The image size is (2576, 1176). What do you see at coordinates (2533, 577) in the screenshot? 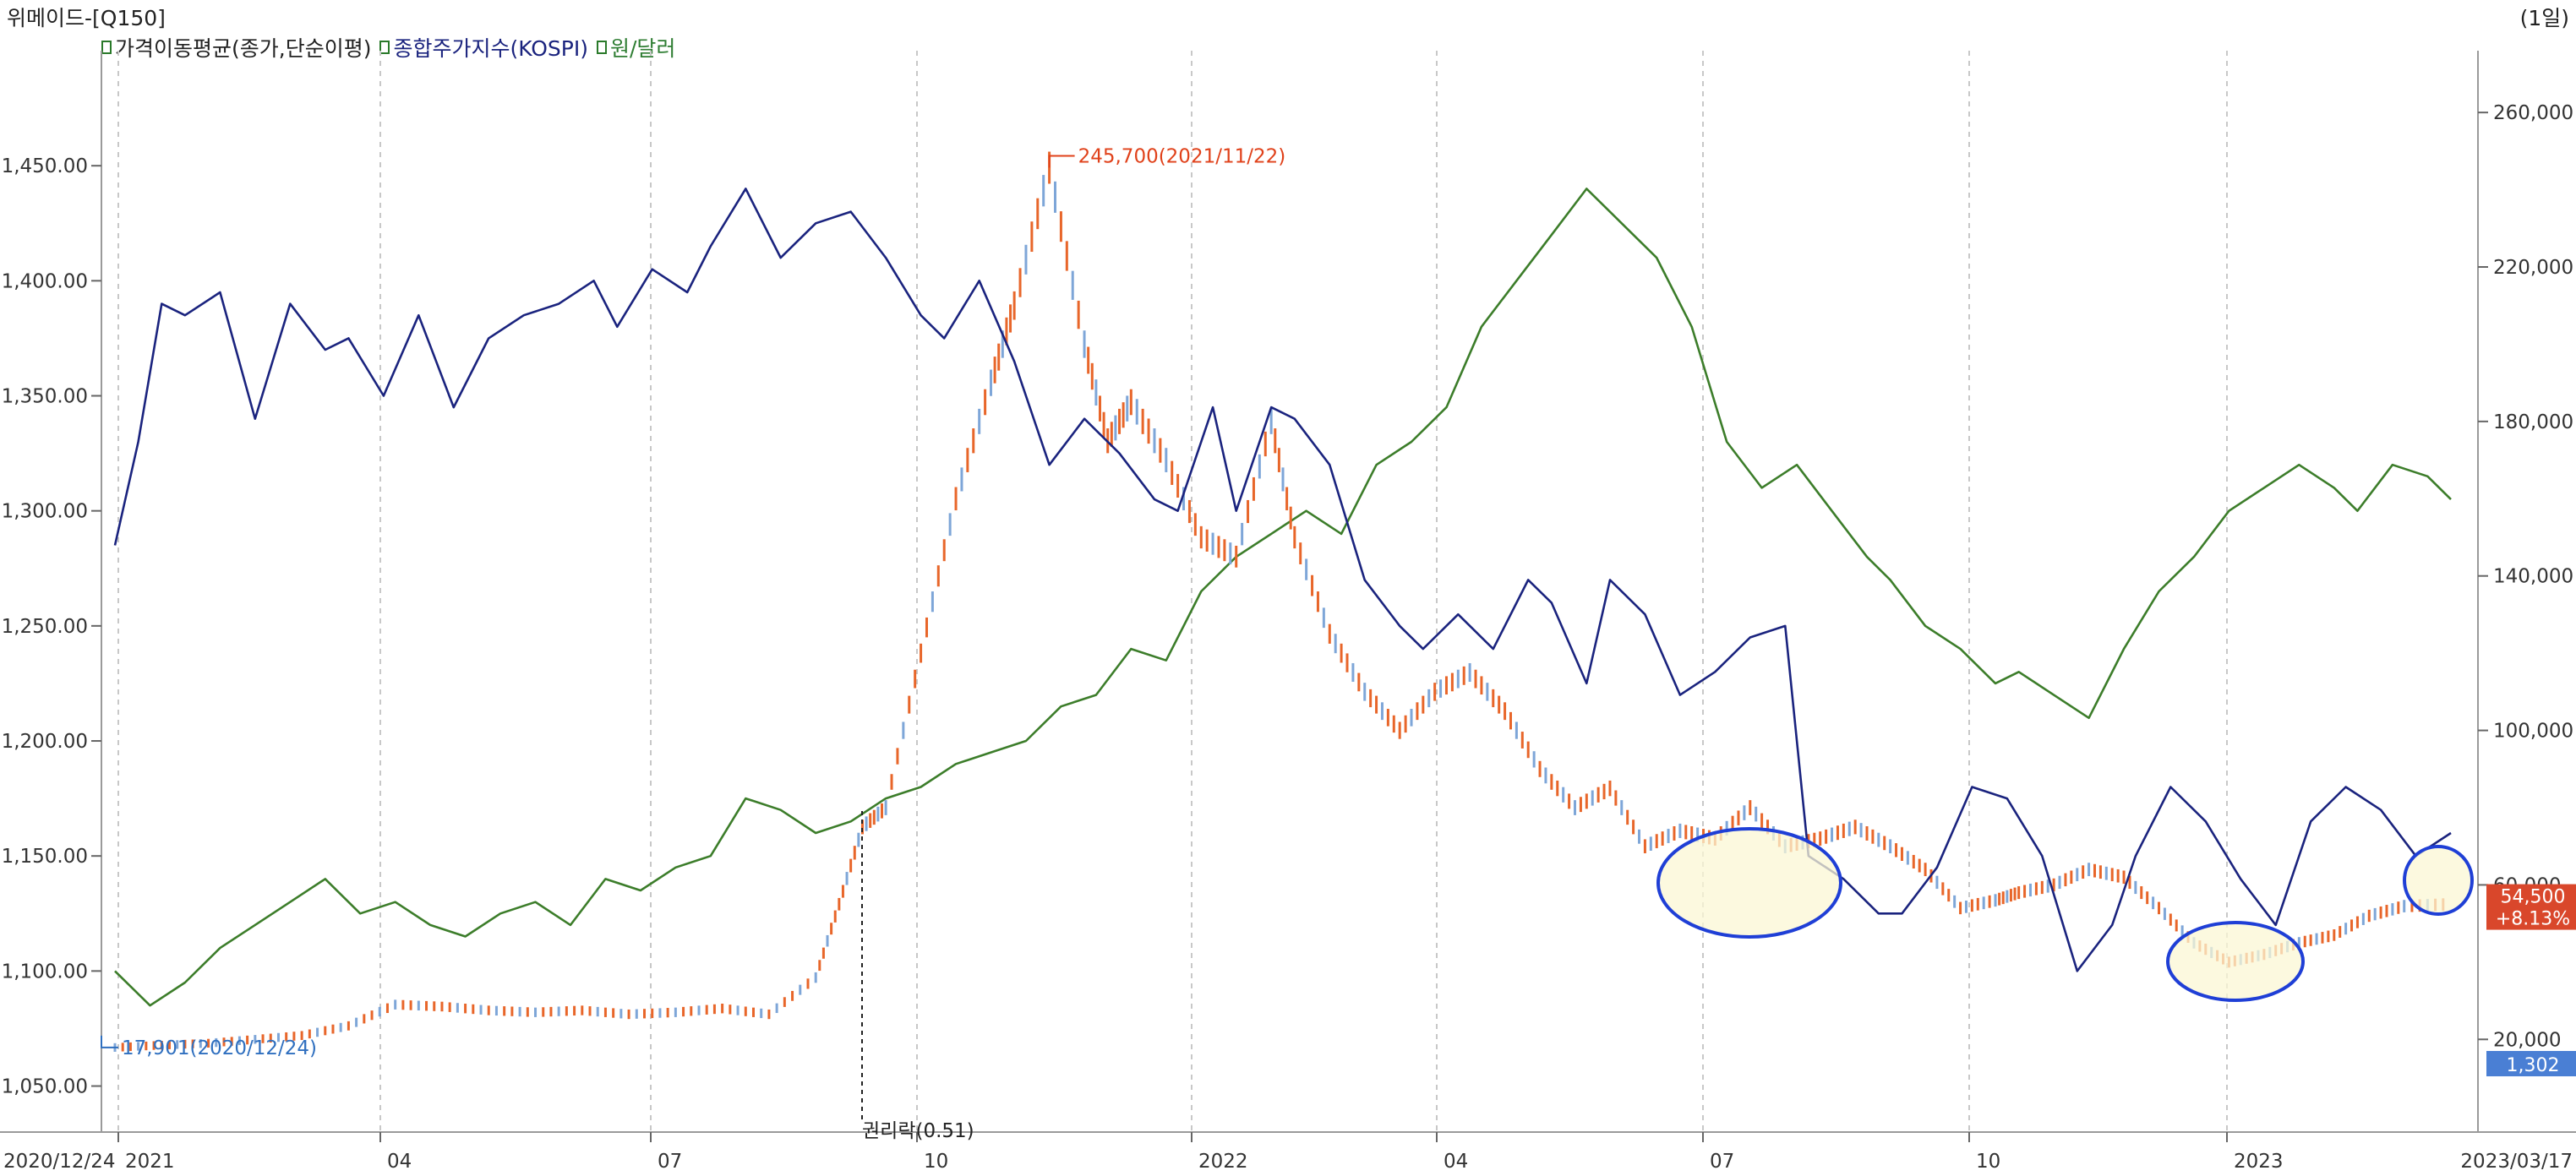
I see `right-tick-label: 140,000` at bounding box center [2533, 577].